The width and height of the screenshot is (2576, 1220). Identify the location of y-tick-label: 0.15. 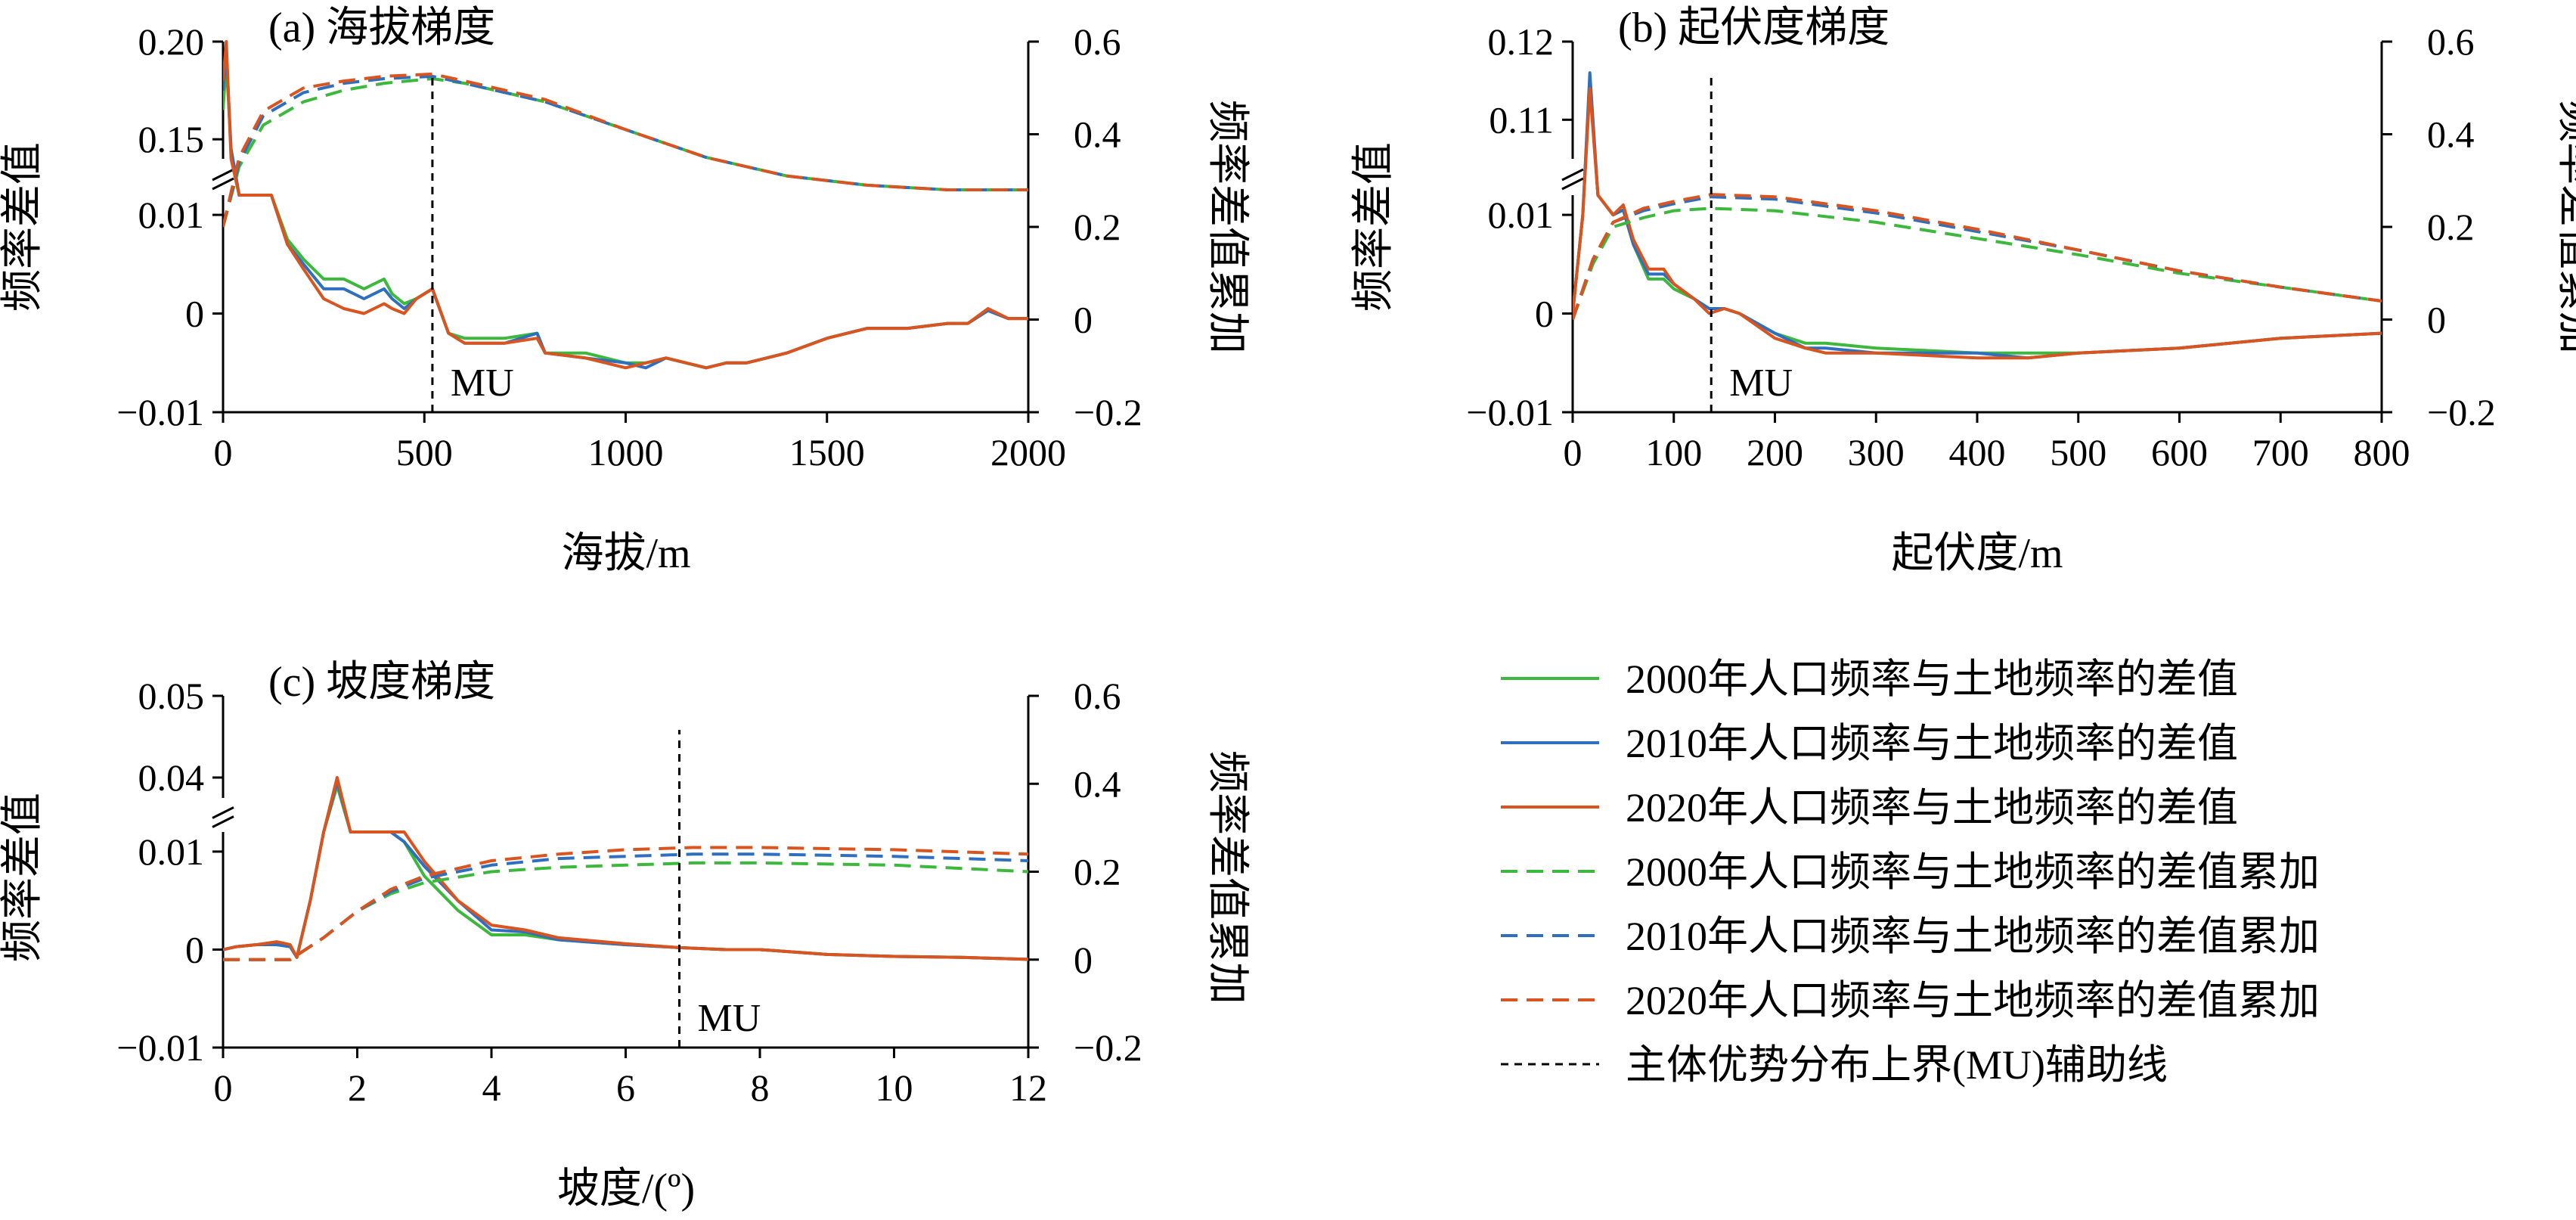
(171, 139).